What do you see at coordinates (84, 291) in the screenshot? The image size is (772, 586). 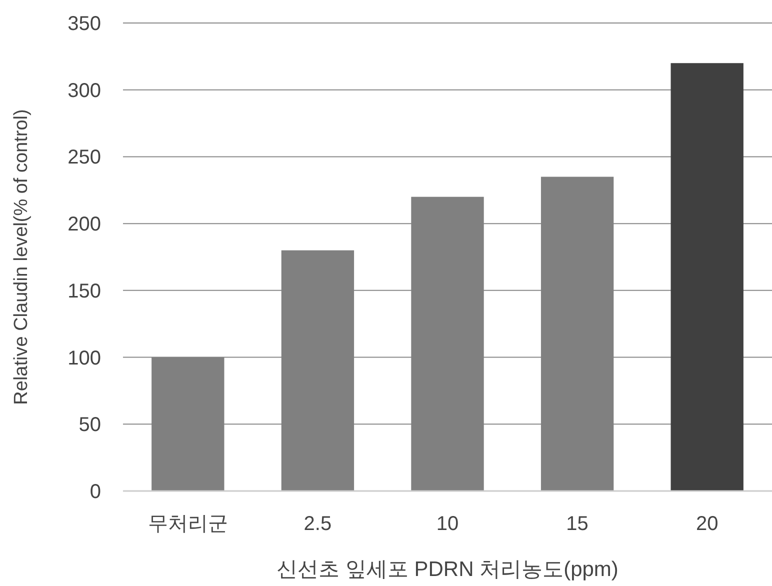 I see `y-tick-label: 150` at bounding box center [84, 291].